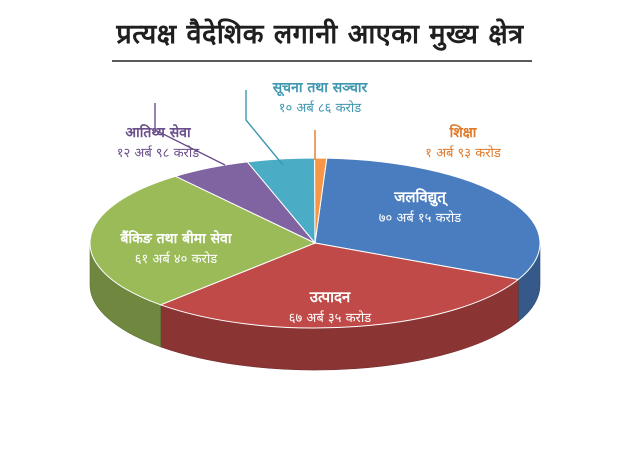 Image resolution: width=640 pixels, height=450 pixels. Describe the element at coordinates (330, 318) in the screenshot. I see `slice-value-label: ६७ अर्ब ३५ करोड` at that location.